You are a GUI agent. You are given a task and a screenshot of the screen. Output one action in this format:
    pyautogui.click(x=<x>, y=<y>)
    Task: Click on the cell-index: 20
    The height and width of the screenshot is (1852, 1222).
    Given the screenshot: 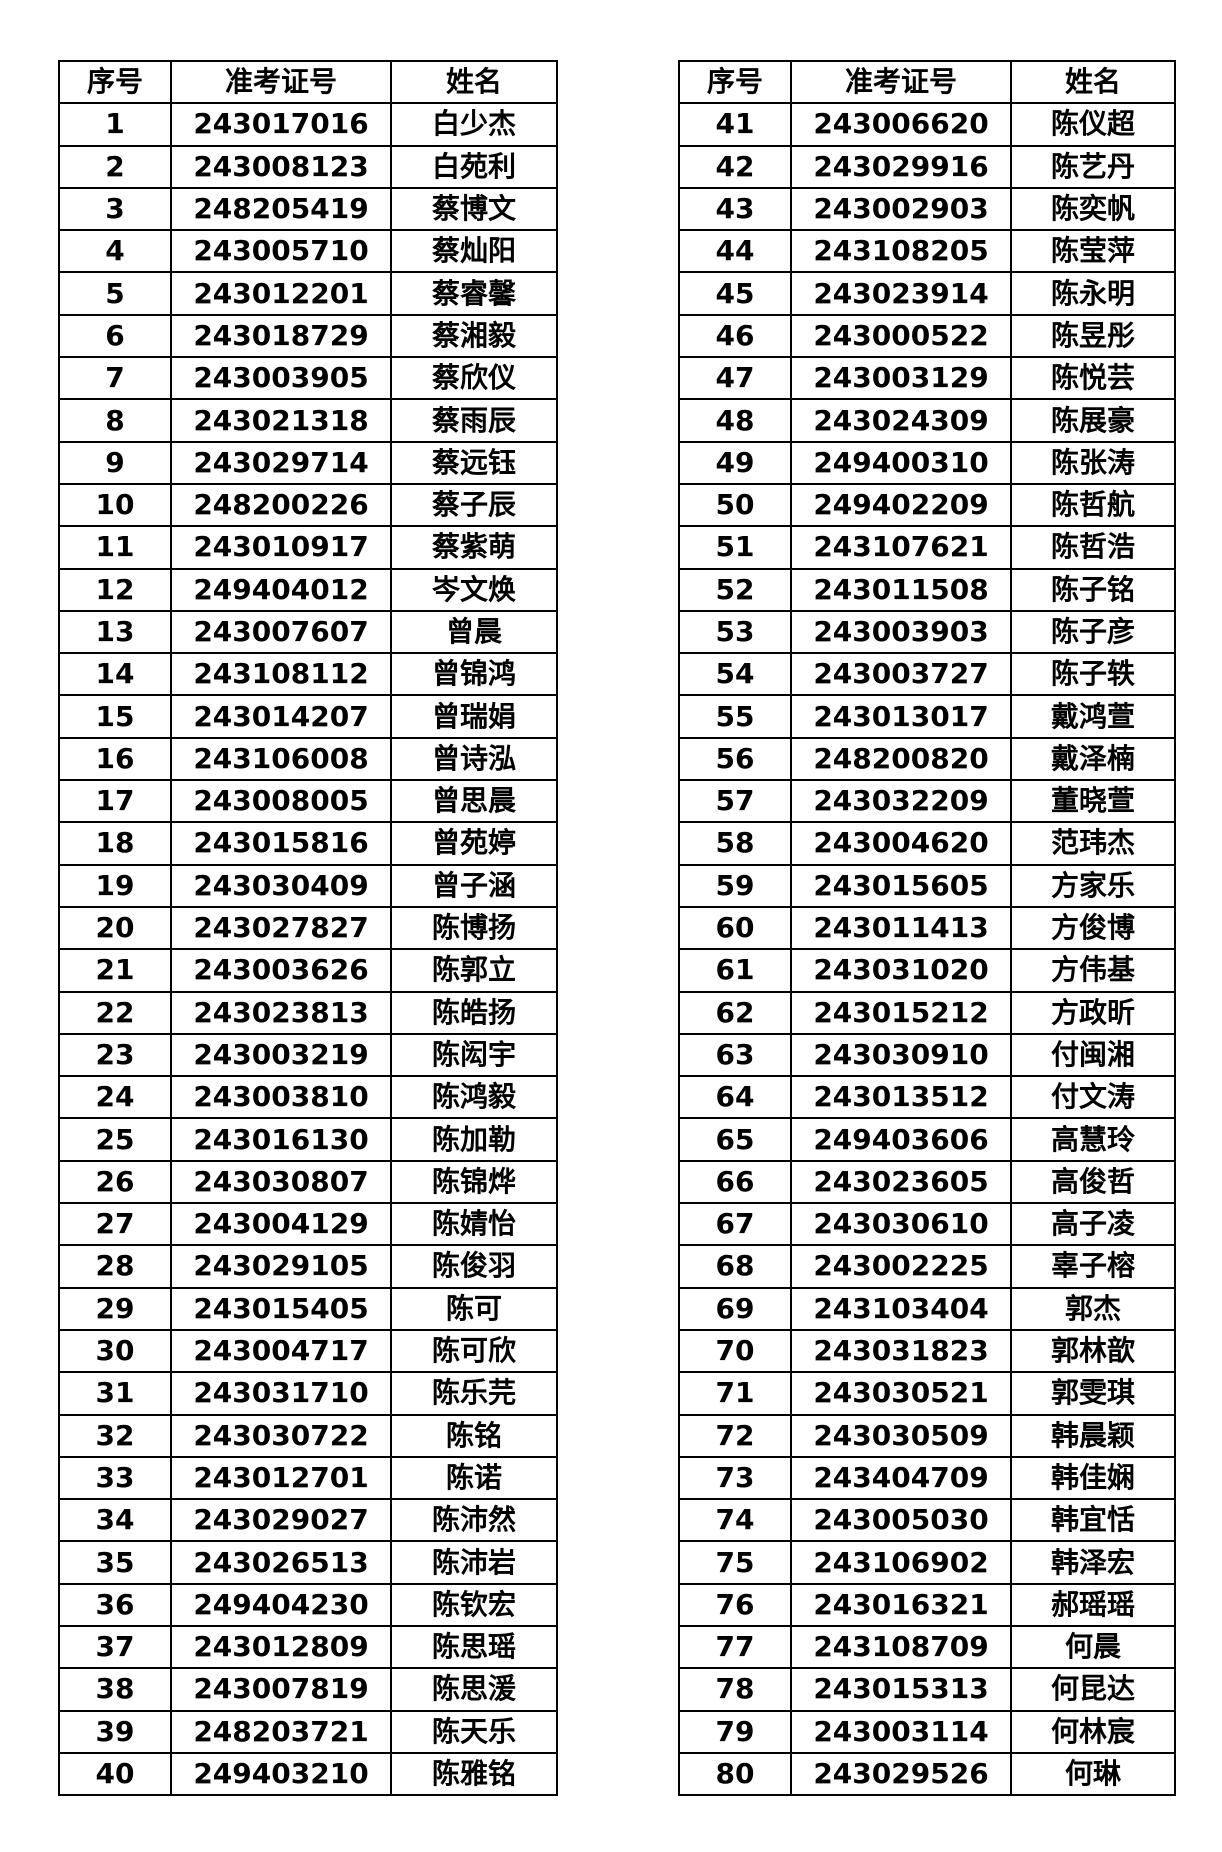 What is the action you would take?
    pyautogui.click(x=115, y=928)
    